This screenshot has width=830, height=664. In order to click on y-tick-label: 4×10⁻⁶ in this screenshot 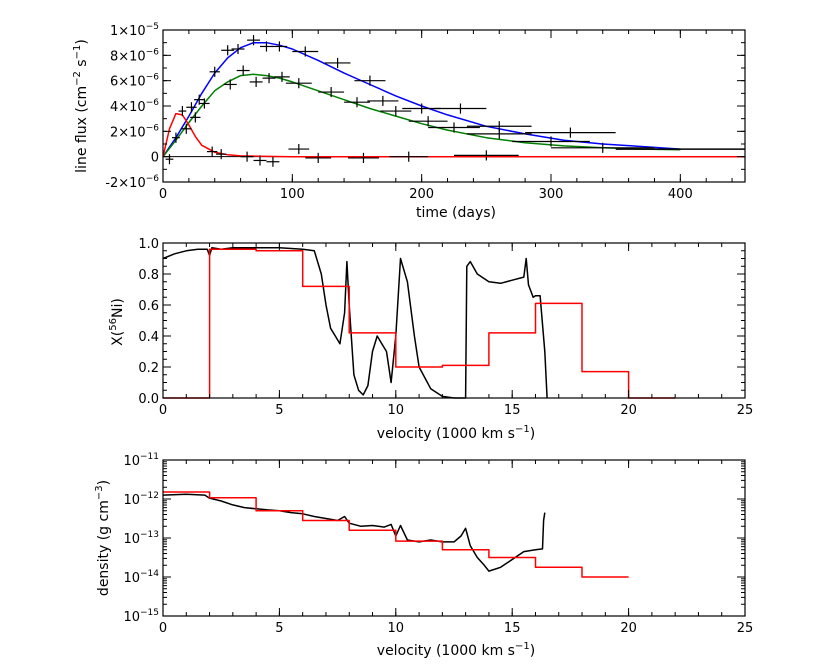, I will do `click(134, 106)`.